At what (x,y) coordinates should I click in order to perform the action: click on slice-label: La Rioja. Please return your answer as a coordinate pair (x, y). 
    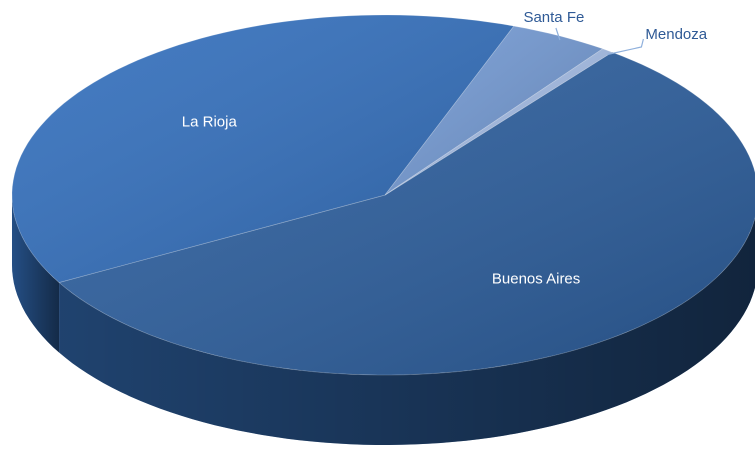
    Looking at the image, I should click on (210, 121).